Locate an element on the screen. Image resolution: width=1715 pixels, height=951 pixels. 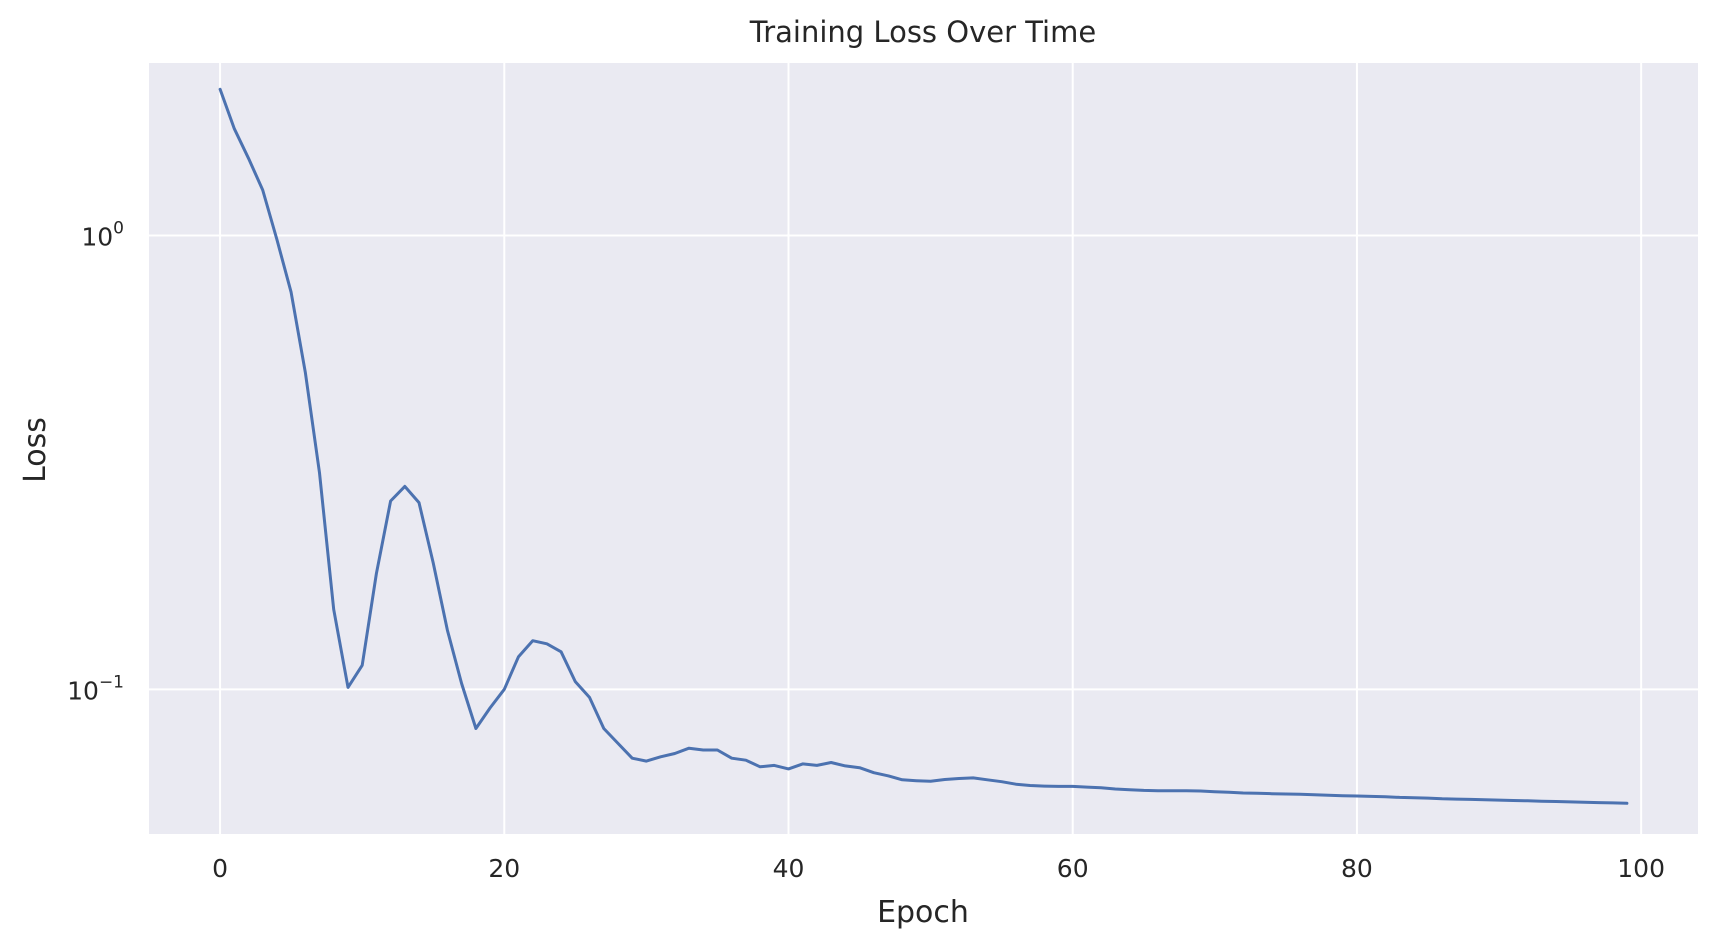
x-tick-label: 80 is located at coordinates (1357, 868).